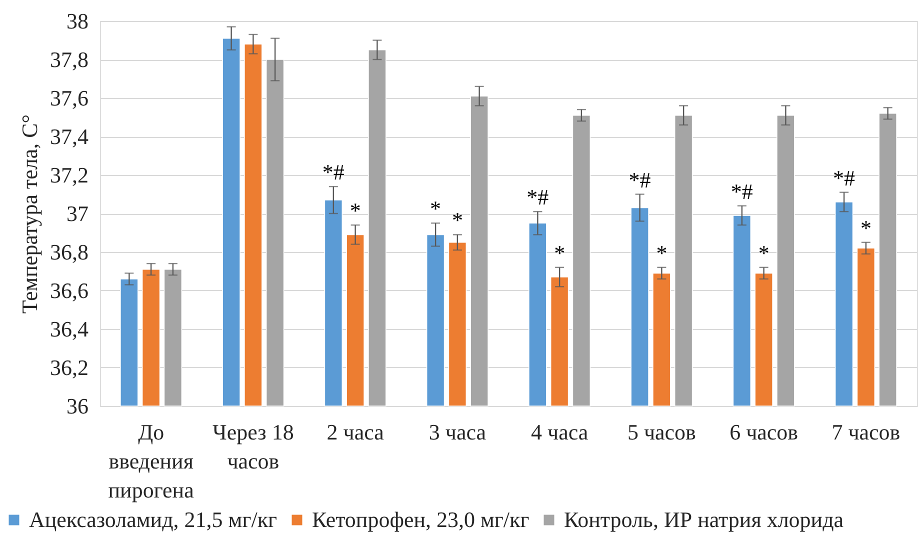  What do you see at coordinates (559, 432) in the screenshot?
I see `x-tick-label: 4 часа` at bounding box center [559, 432].